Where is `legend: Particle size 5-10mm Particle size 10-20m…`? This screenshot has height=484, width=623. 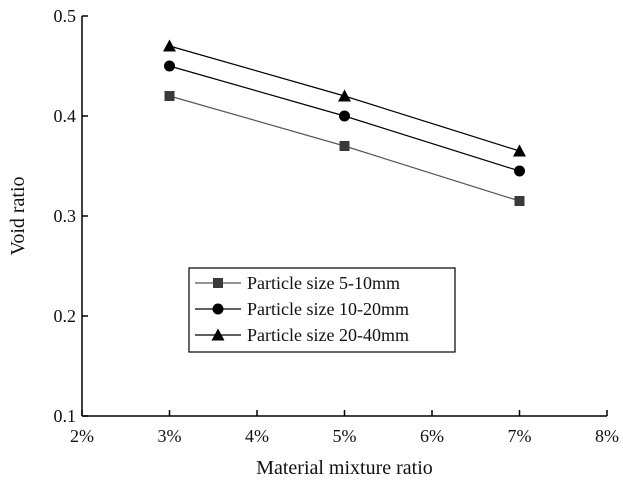
legend: Particle size 5-10mm Particle size 10-20m… is located at coordinates (322, 310).